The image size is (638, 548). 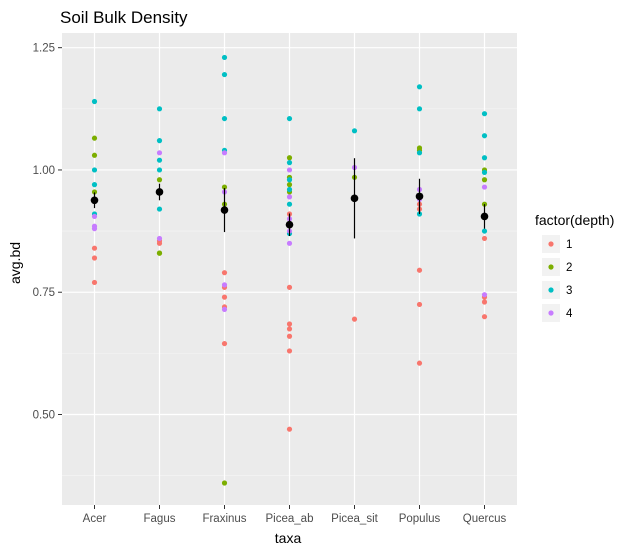 I want to click on legend-title: factor(depth), so click(x=574, y=220).